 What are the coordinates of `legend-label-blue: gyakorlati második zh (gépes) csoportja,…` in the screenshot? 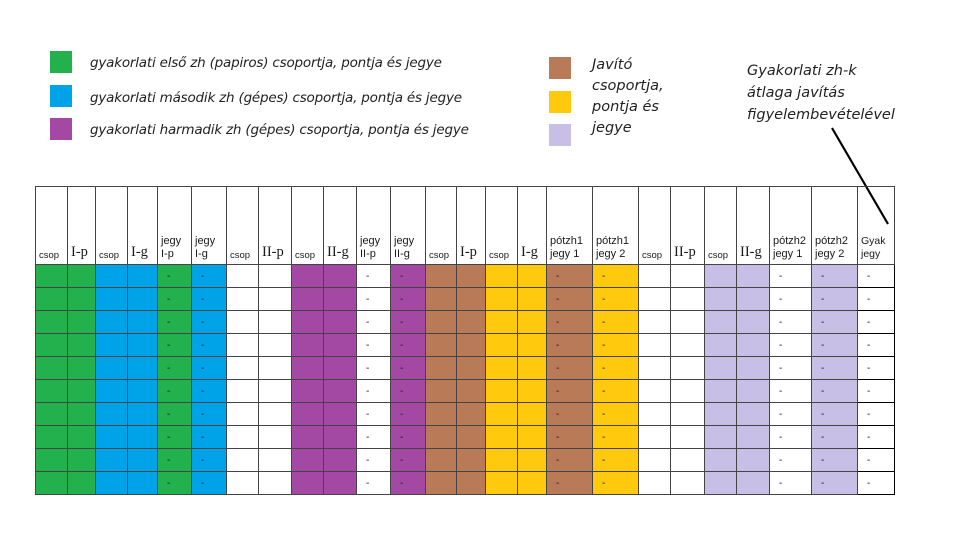 It's located at (276, 98).